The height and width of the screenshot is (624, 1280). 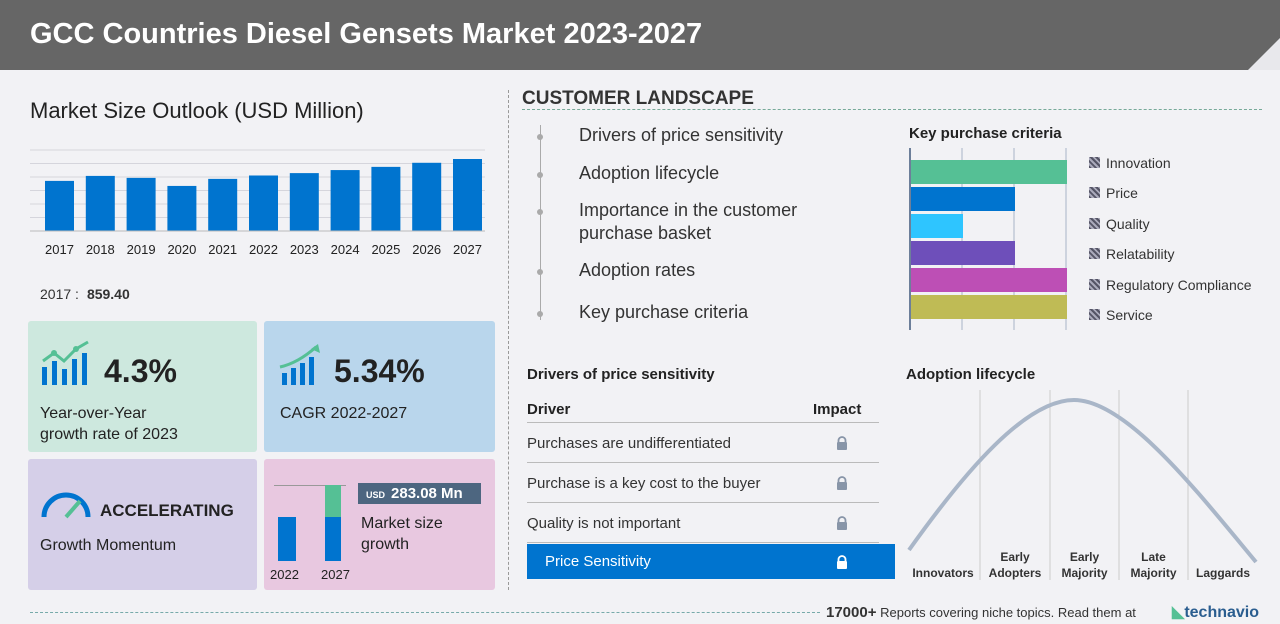 What do you see at coordinates (344, 413) in the screenshot?
I see `cagr-label: CAGR 2022-2027` at bounding box center [344, 413].